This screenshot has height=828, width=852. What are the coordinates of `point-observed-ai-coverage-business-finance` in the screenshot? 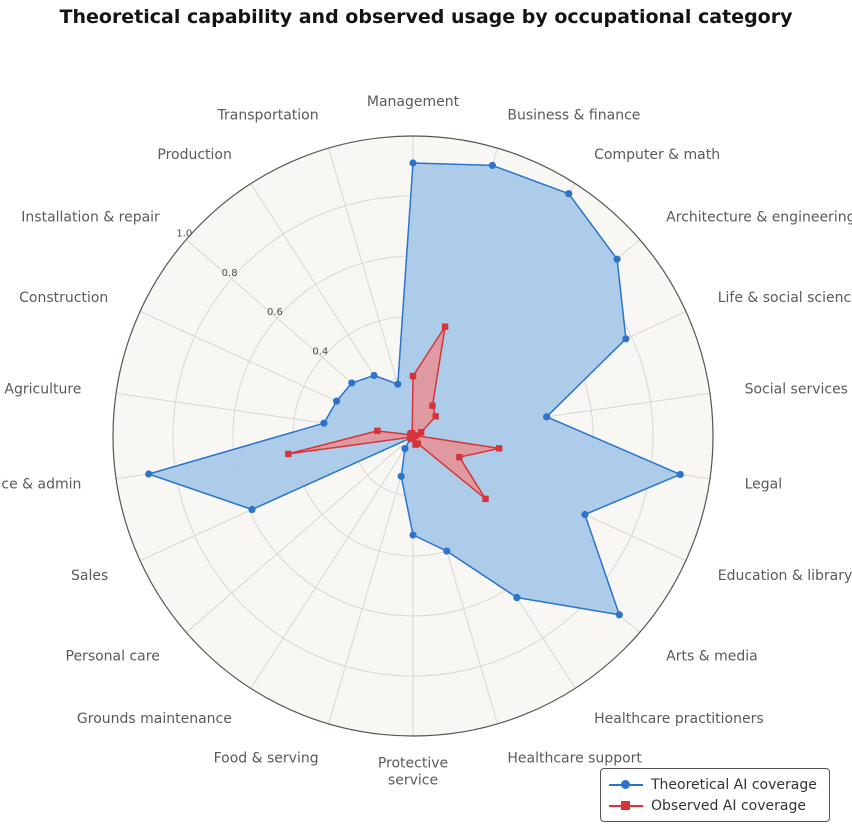 It's located at (445, 326).